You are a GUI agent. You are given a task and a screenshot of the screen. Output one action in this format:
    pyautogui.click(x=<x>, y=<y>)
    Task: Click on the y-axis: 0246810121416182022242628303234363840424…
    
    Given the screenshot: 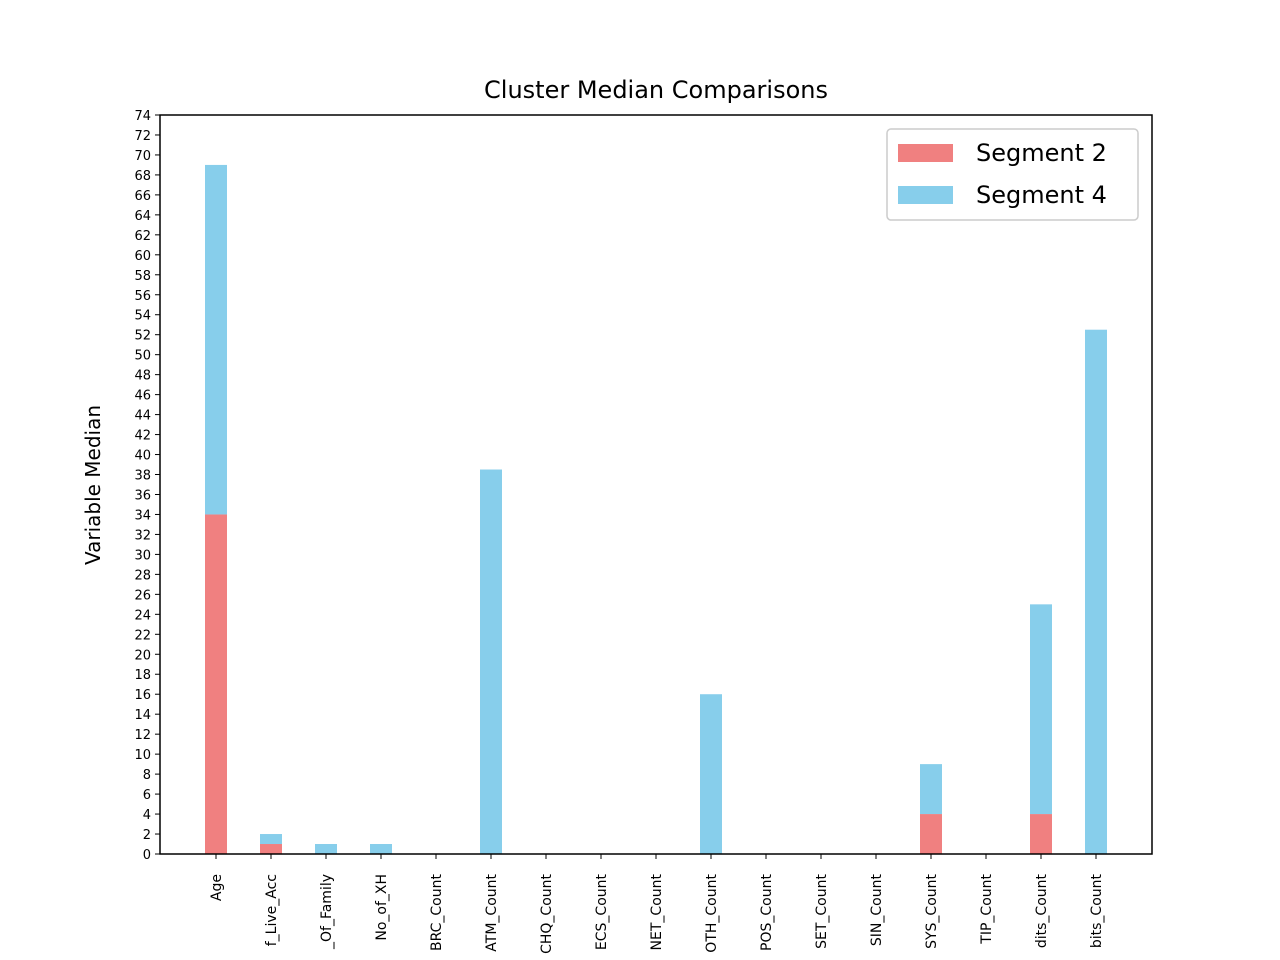 What is the action you would take?
    pyautogui.click(x=147, y=486)
    